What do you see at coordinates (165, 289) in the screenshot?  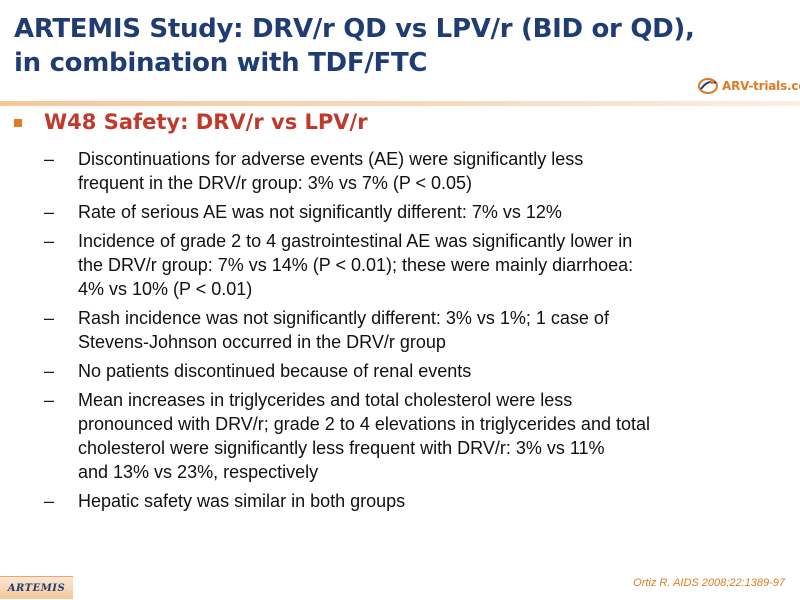 I see `item-3-line-3: 4% vs 10% (P < 0.01)` at bounding box center [165, 289].